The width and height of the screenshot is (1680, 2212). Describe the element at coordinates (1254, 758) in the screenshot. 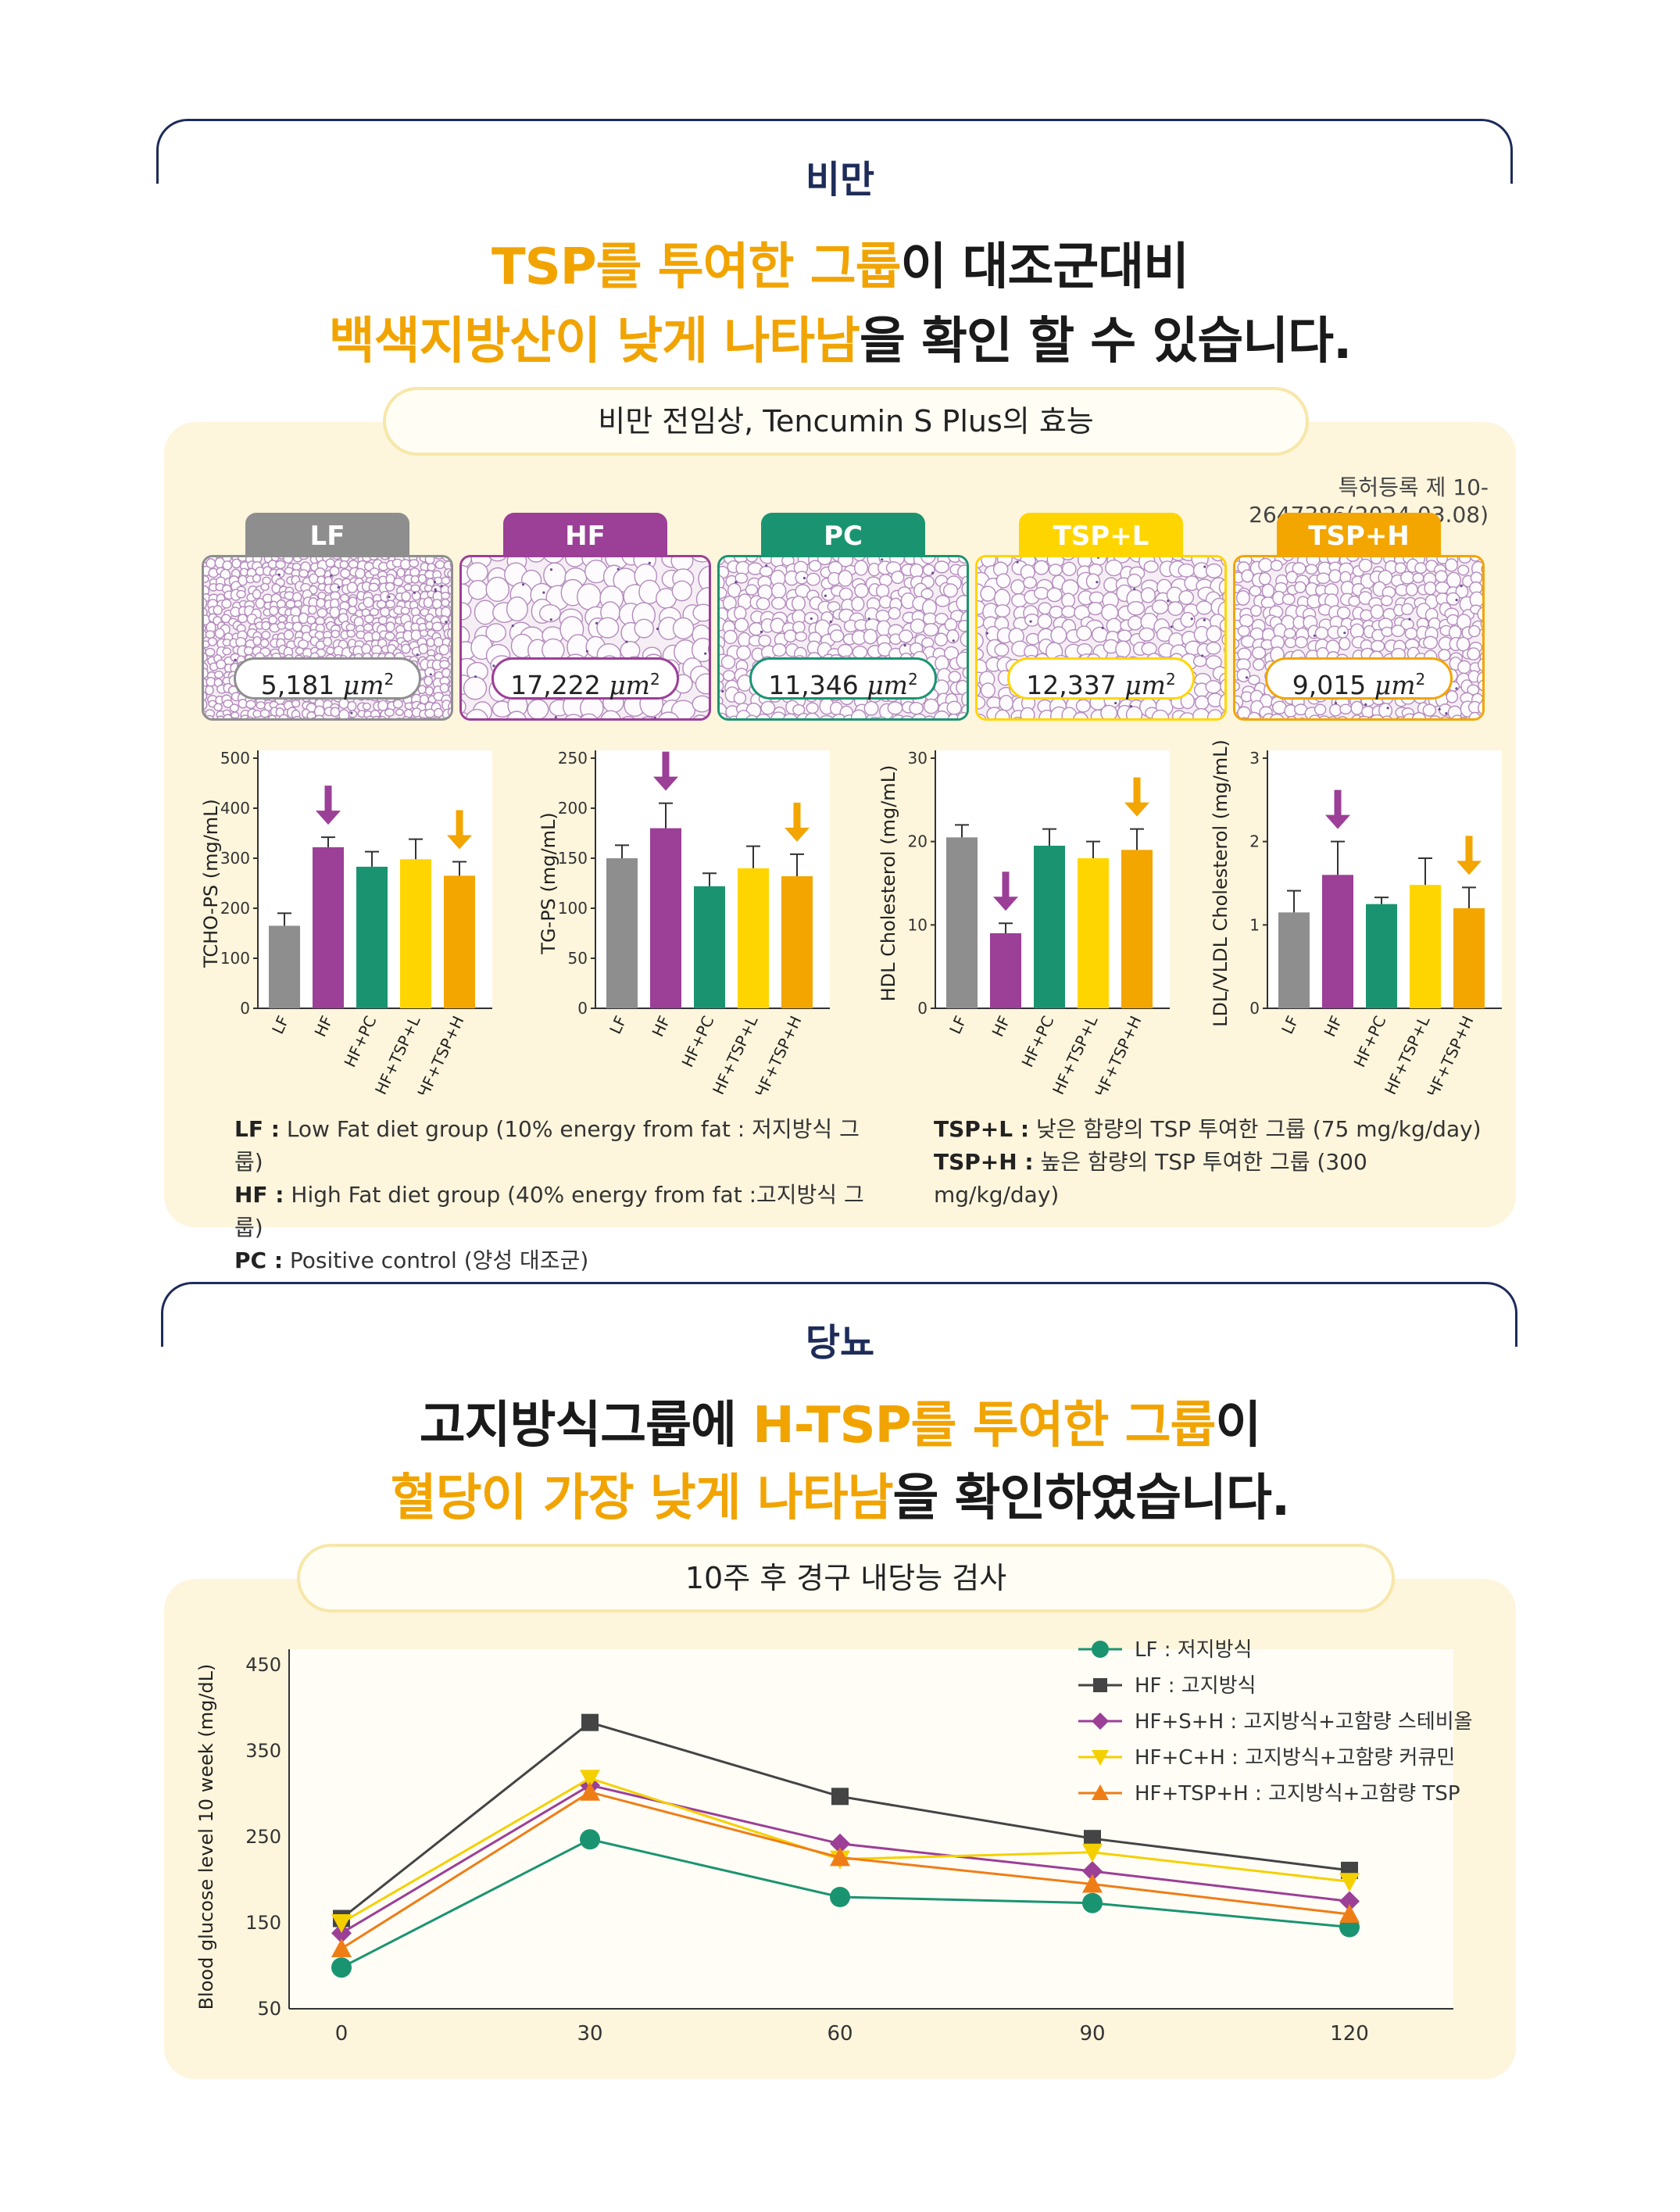

I see `y-tick-label: 3` at that location.